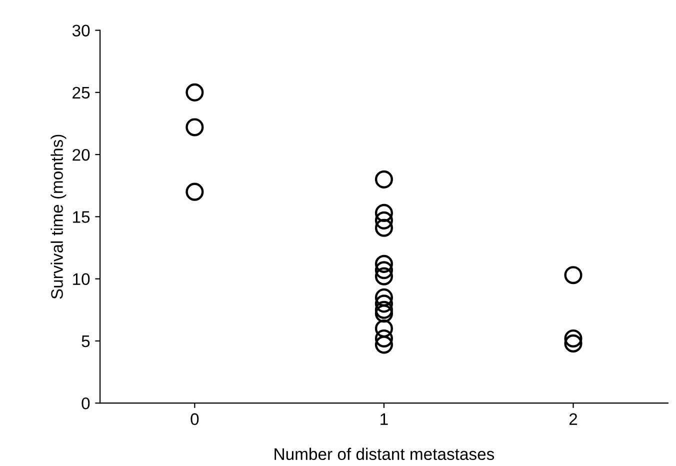 The width and height of the screenshot is (676, 466). What do you see at coordinates (81, 154) in the screenshot?
I see `y-tick-label: 20` at bounding box center [81, 154].